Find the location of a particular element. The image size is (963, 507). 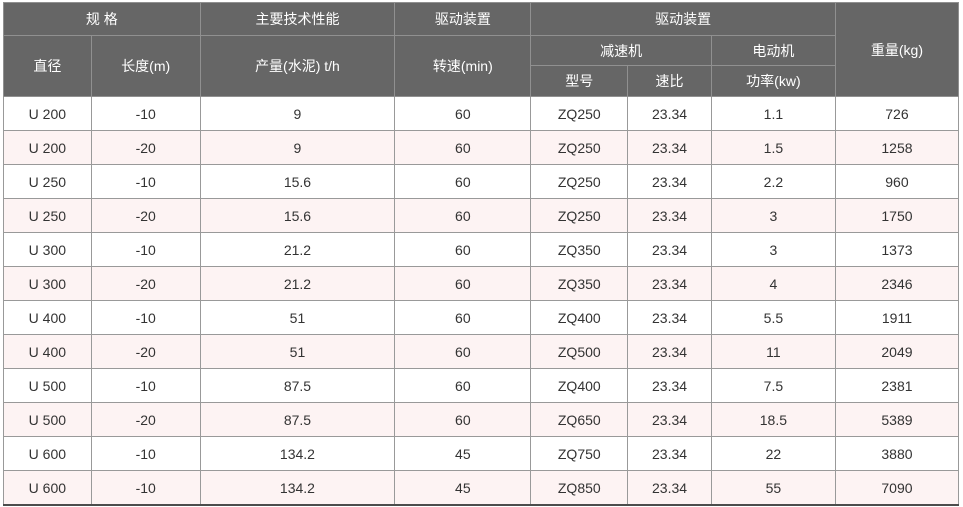

table-cell-diameter: U 600 is located at coordinates (47, 453).